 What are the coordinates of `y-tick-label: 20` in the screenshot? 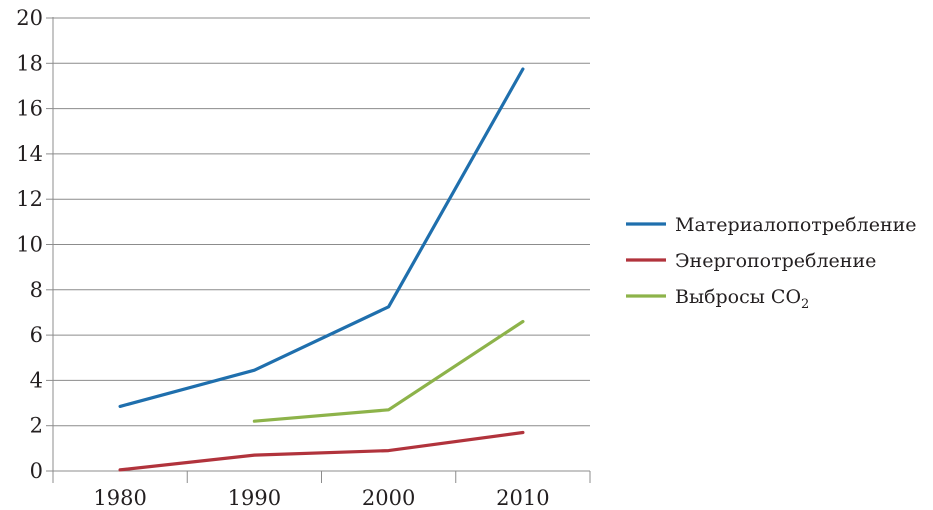 It's located at (29, 18).